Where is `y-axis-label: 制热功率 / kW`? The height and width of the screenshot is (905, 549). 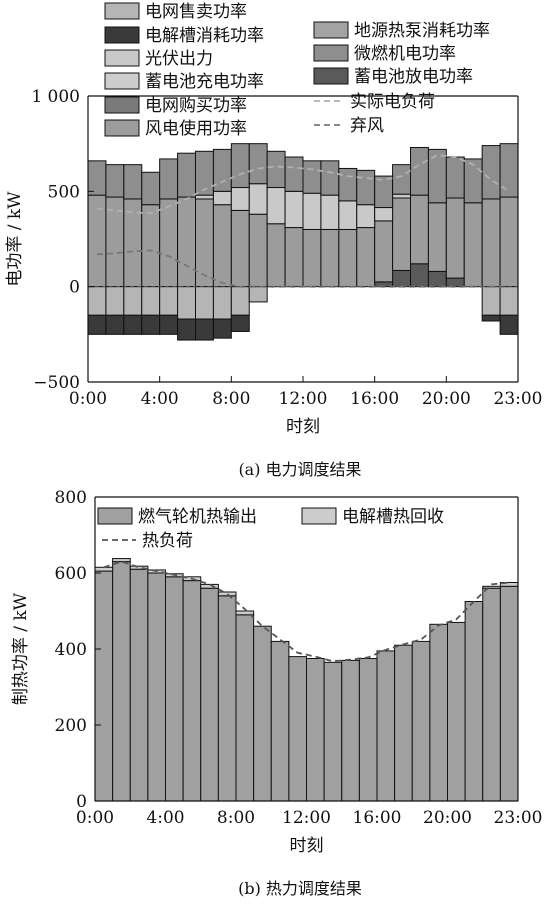
y-axis-label: 制热功率 / kW is located at coordinates (21, 648).